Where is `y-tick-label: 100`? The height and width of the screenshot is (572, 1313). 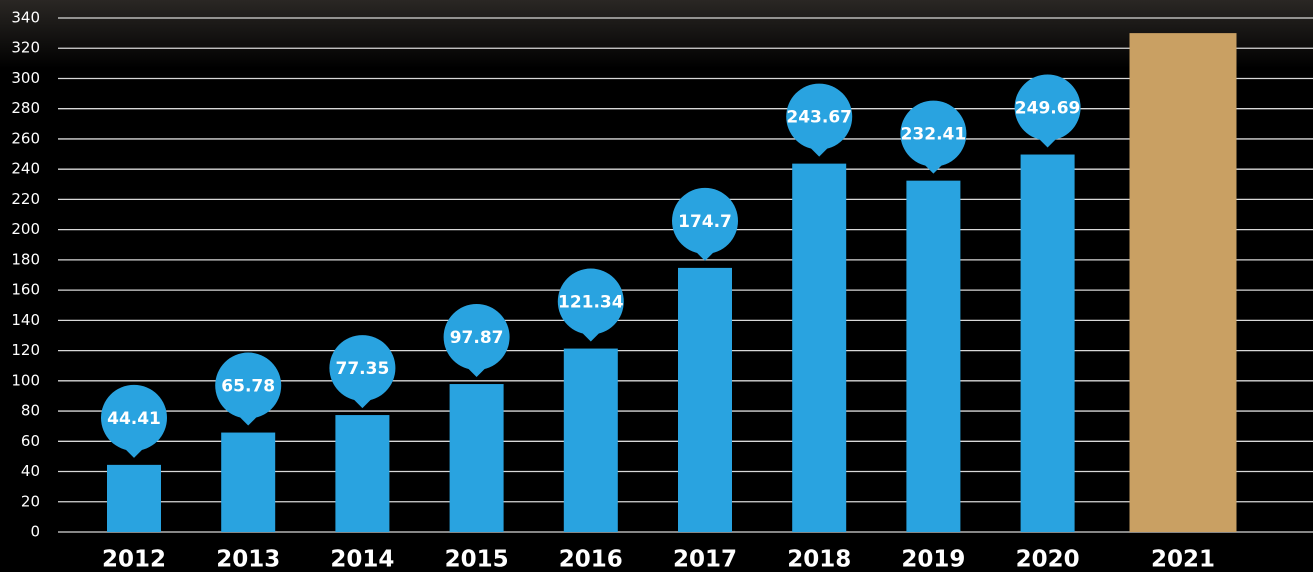 y-tick-label: 100 is located at coordinates (25, 380).